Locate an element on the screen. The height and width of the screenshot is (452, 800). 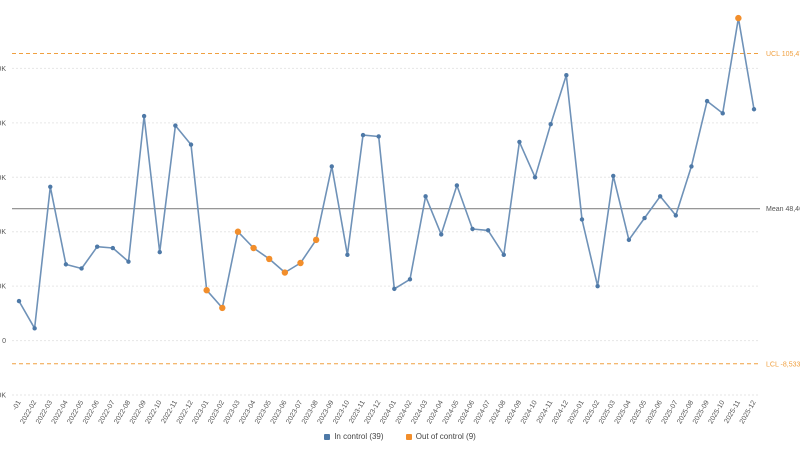
mean-label: Mean 48,46 is located at coordinates (783, 209).